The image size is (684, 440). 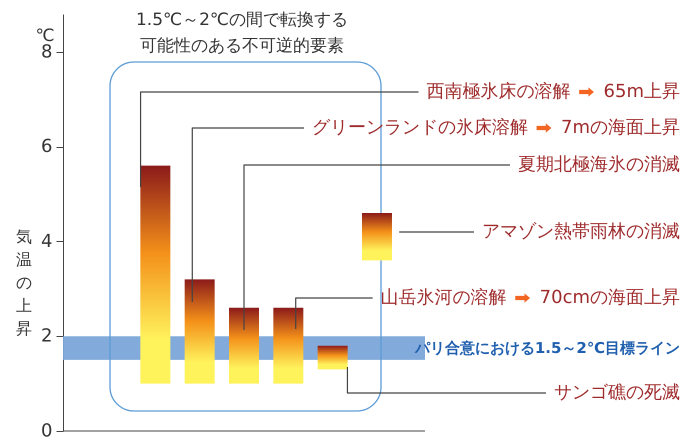 I want to click on y-axis-title: 気温の上昇, so click(x=24, y=282).